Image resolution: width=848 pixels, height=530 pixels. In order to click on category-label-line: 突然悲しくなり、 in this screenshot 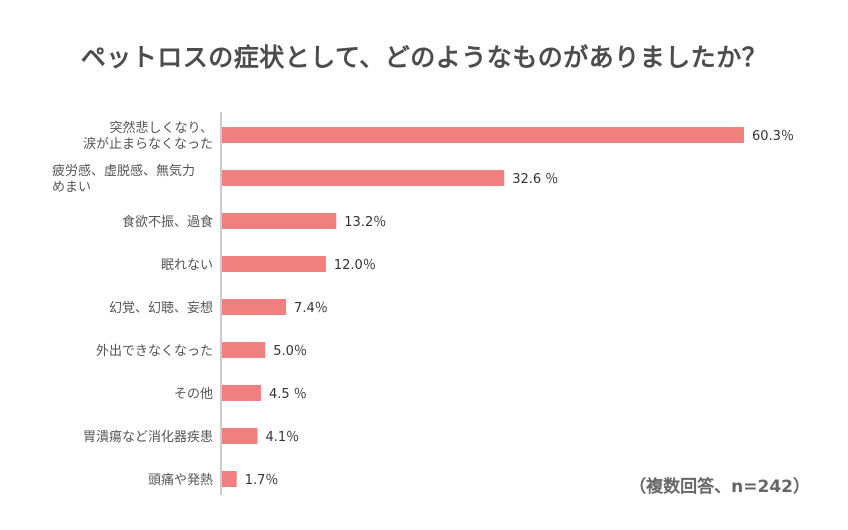, I will do `click(161, 128)`.